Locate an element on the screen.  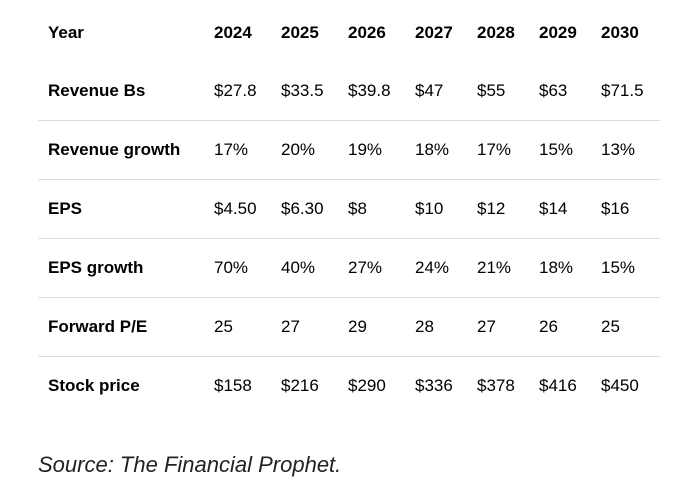
table-cell: $378 is located at coordinates (496, 385).